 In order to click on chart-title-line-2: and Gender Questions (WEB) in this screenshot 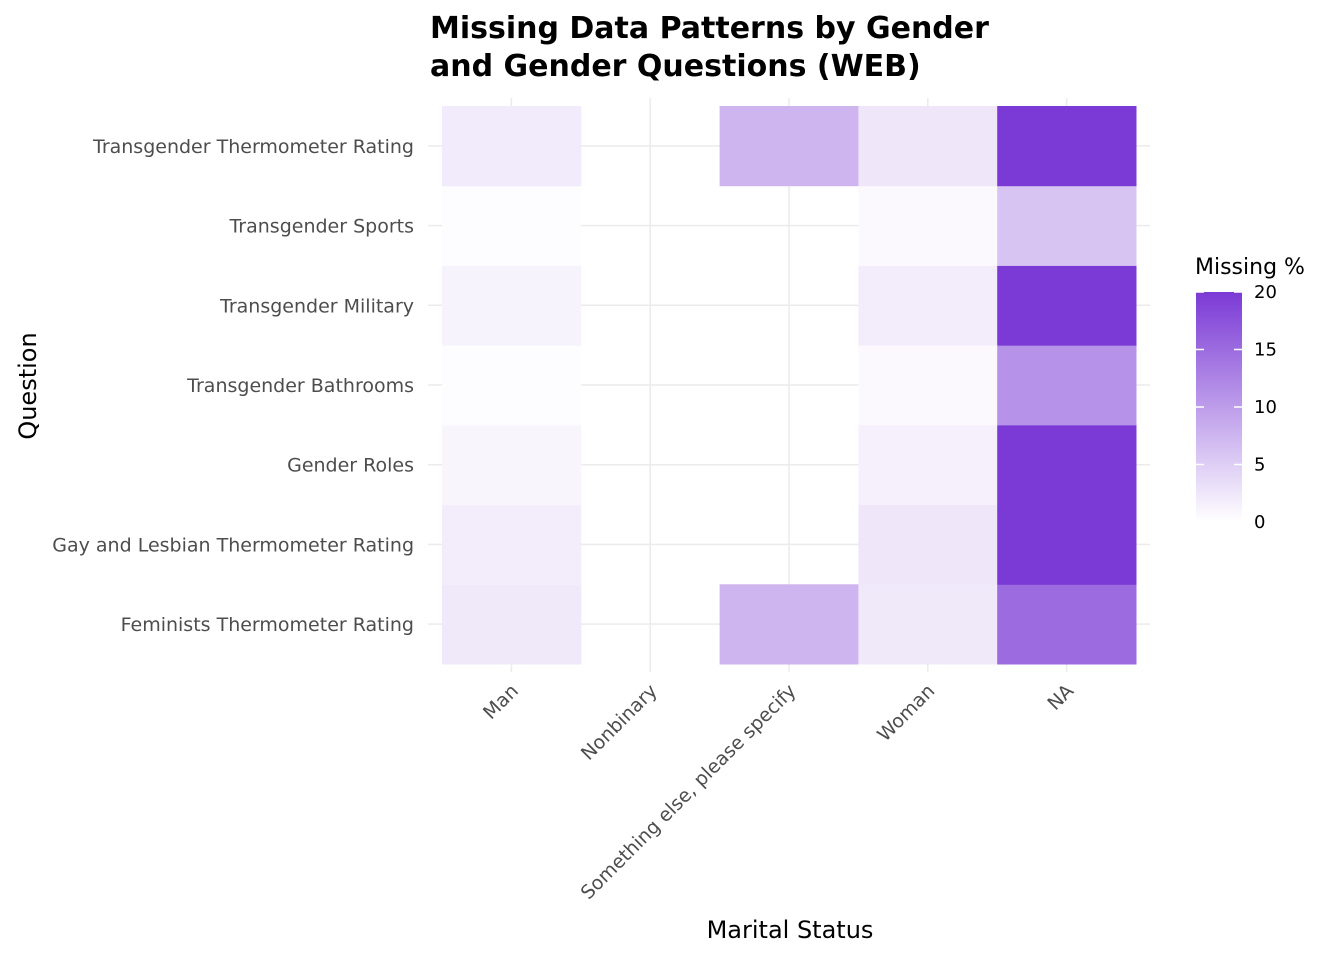, I will do `click(675, 66)`.